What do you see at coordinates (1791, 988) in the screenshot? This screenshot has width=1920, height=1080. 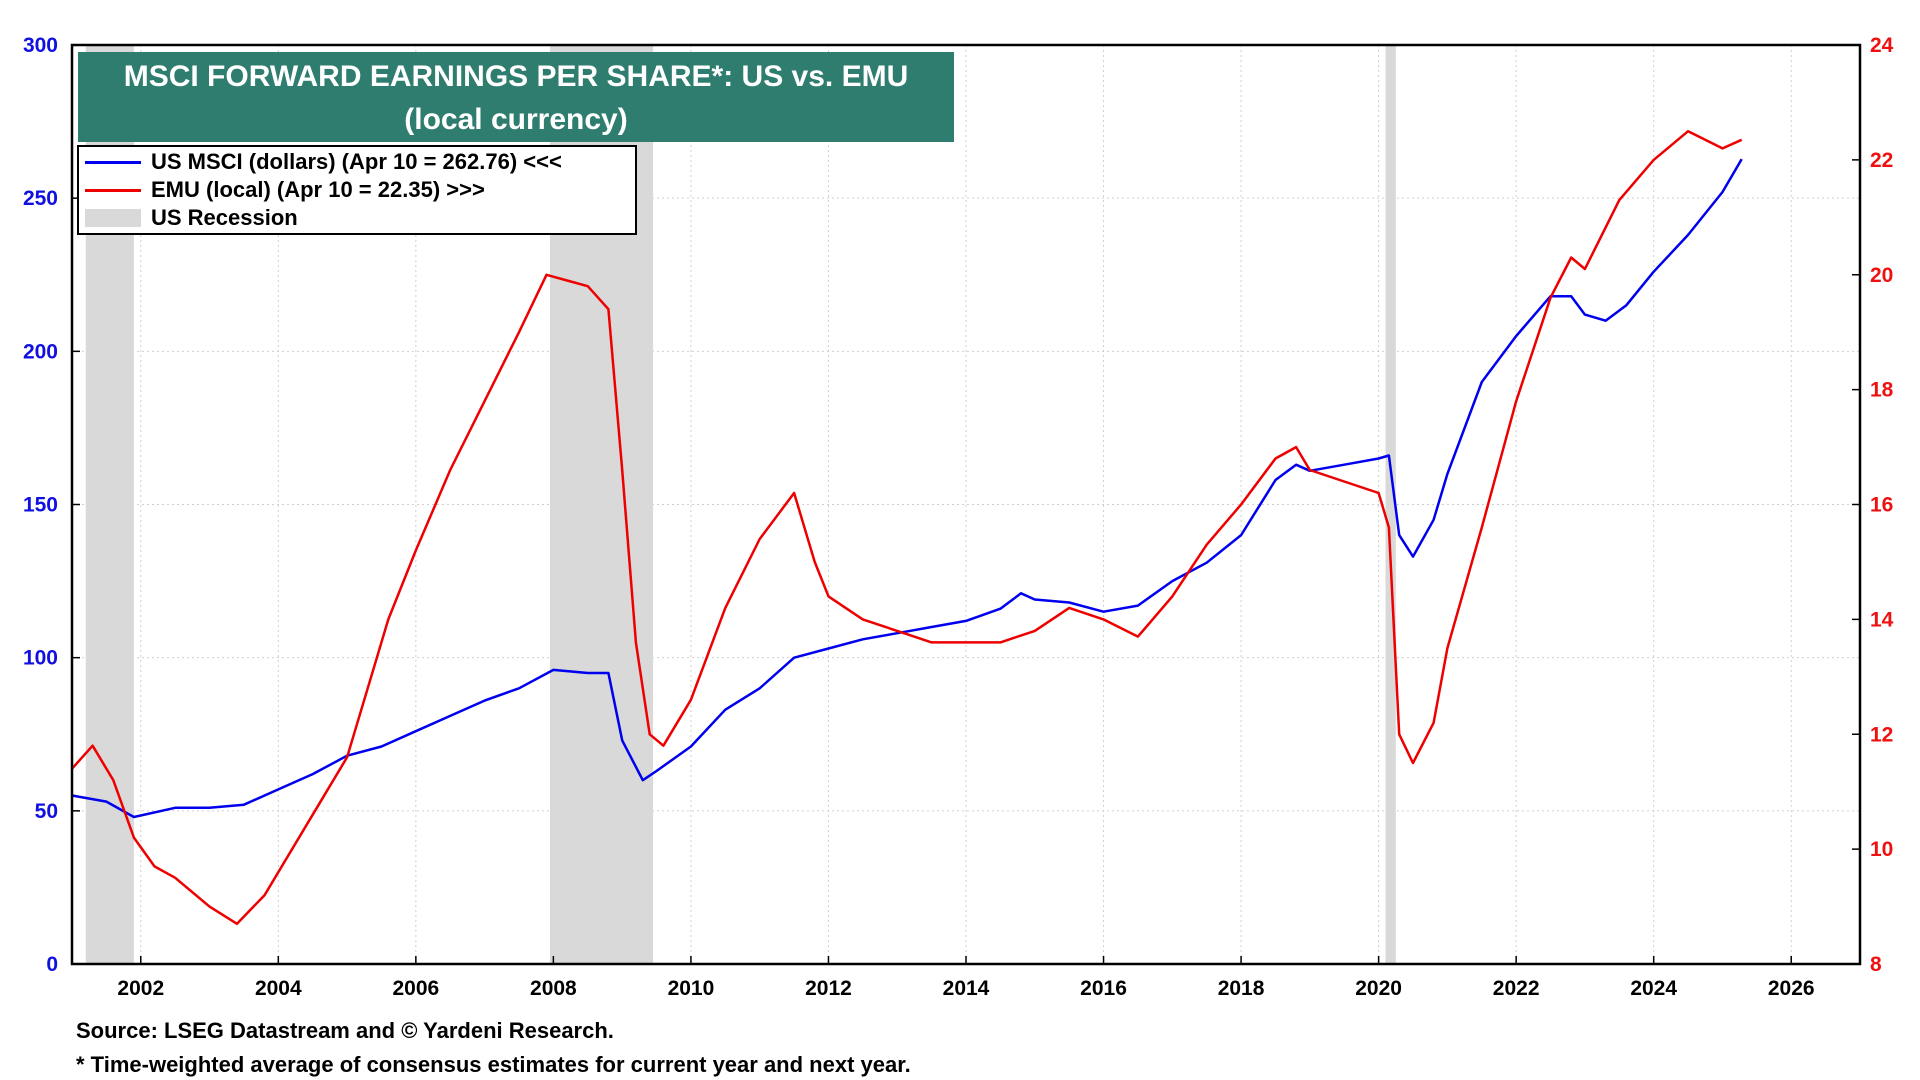 I see `x-tick-label: 2026` at bounding box center [1791, 988].